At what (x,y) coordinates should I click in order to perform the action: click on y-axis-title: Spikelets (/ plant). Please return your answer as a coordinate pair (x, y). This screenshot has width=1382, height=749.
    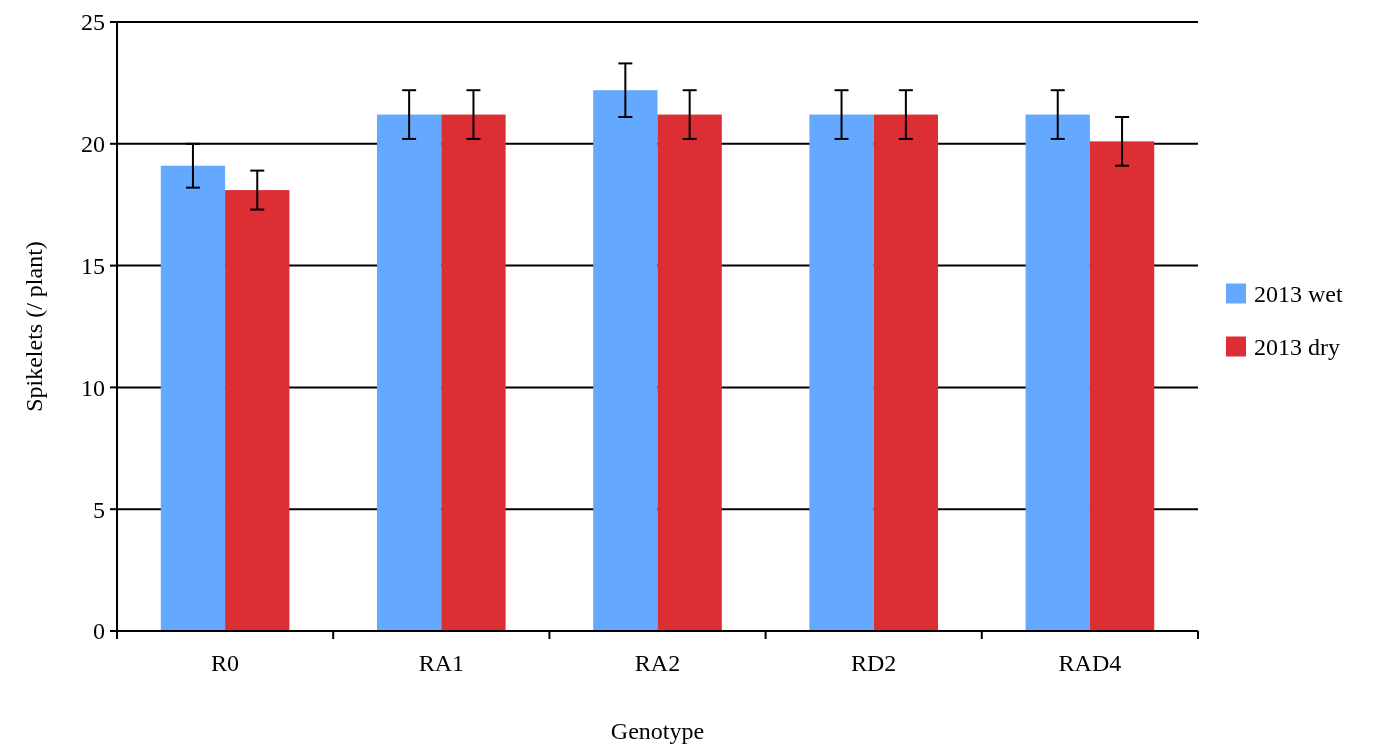
    Looking at the image, I should click on (34, 326).